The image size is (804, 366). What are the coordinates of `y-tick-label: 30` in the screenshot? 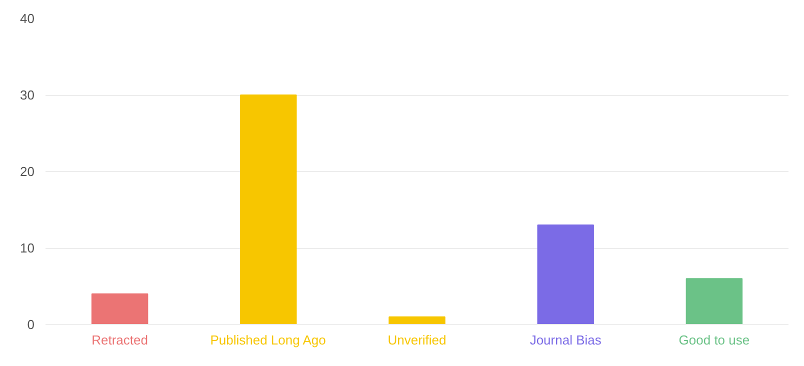 It's located at (27, 95).